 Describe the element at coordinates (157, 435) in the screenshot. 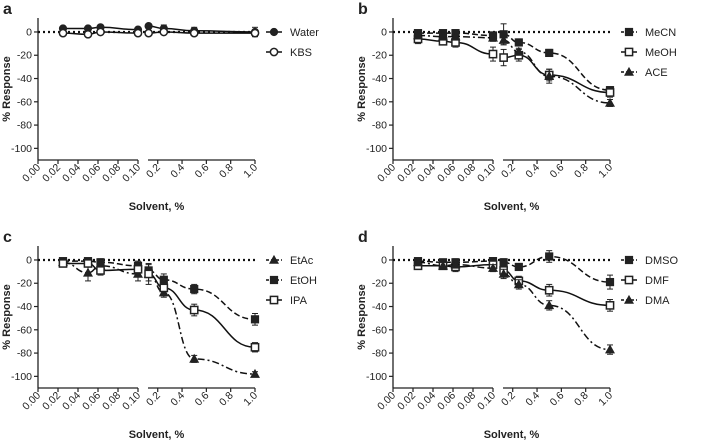

I see `x-axis-label: Solvent, %` at that location.